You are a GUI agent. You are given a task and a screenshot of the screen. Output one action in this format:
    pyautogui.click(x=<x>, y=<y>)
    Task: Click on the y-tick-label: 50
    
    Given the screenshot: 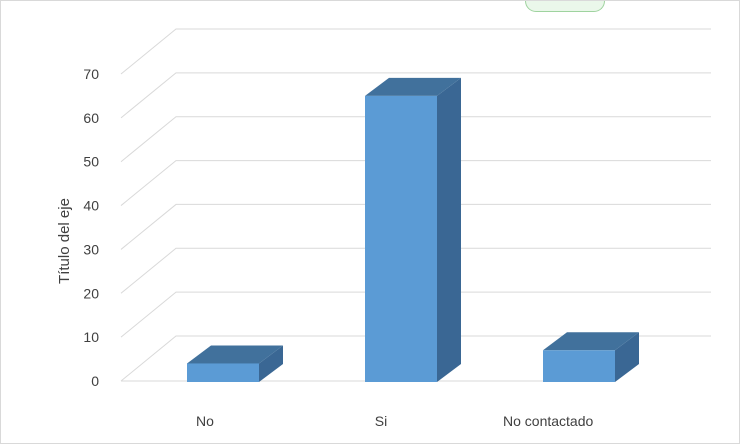 What is the action you would take?
    pyautogui.click(x=91, y=162)
    